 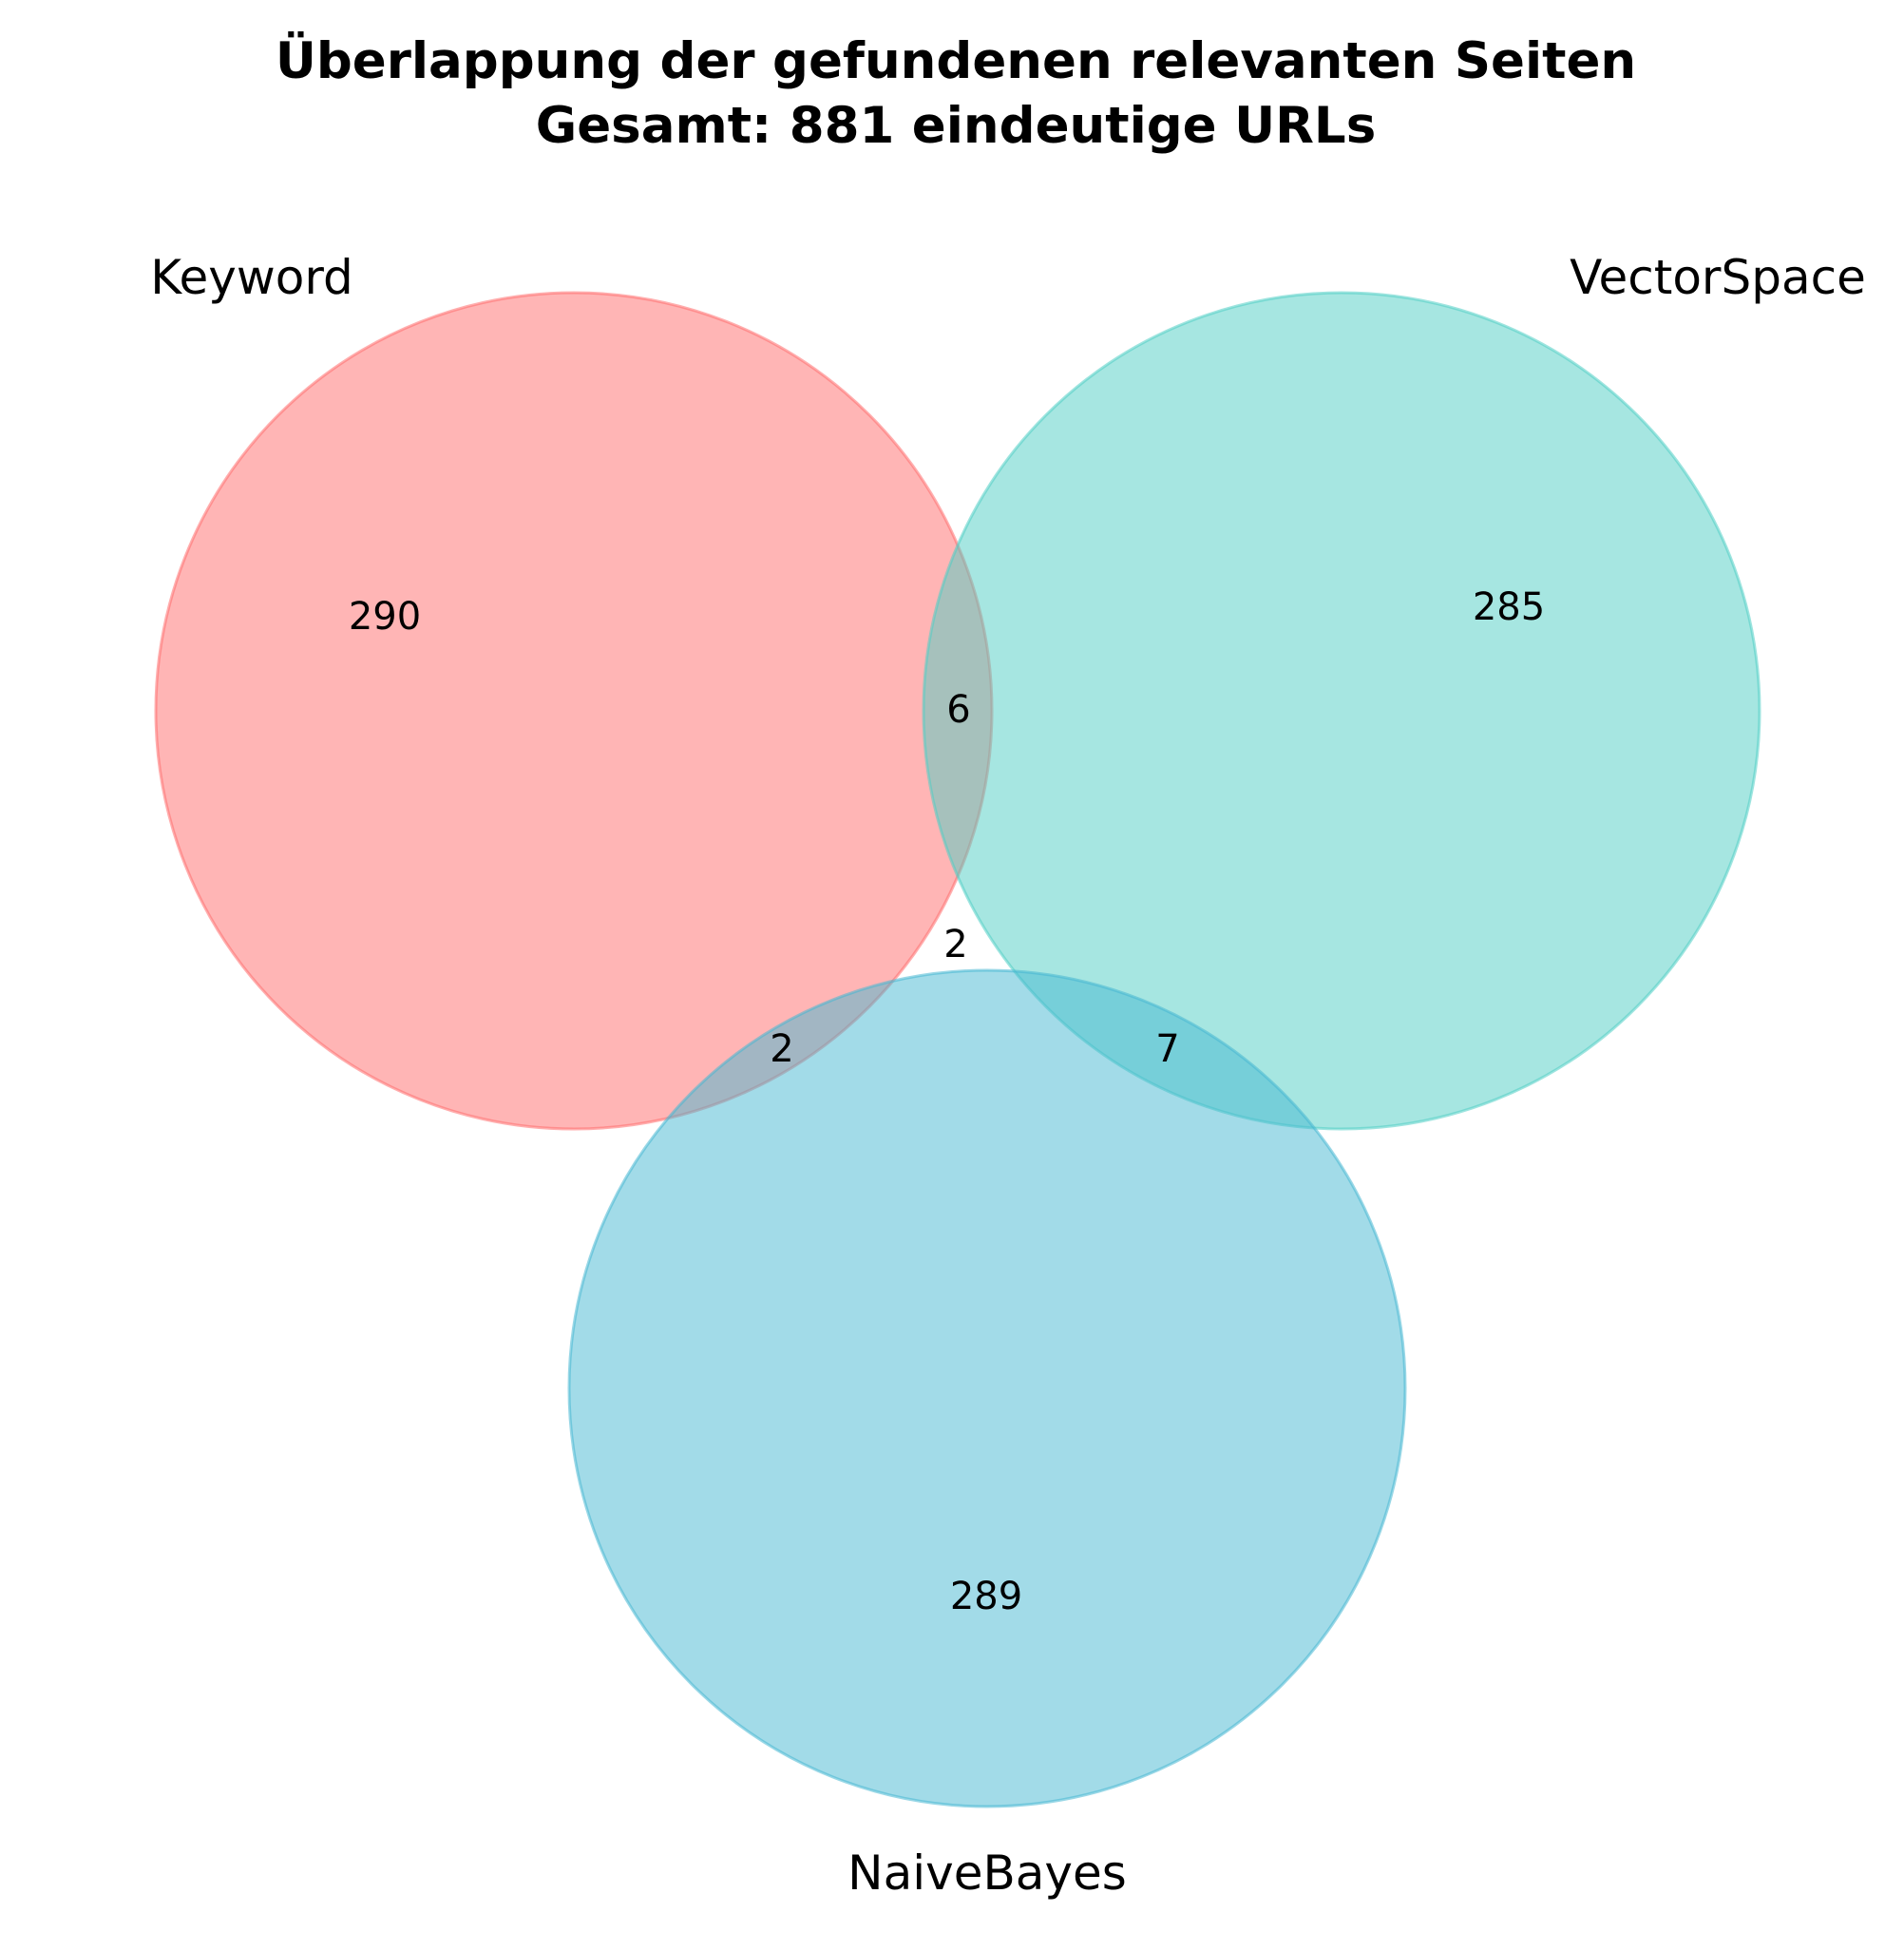 What do you see at coordinates (1167, 1049) in the screenshot?
I see `count-vectorspace-naivebayes: 7` at bounding box center [1167, 1049].